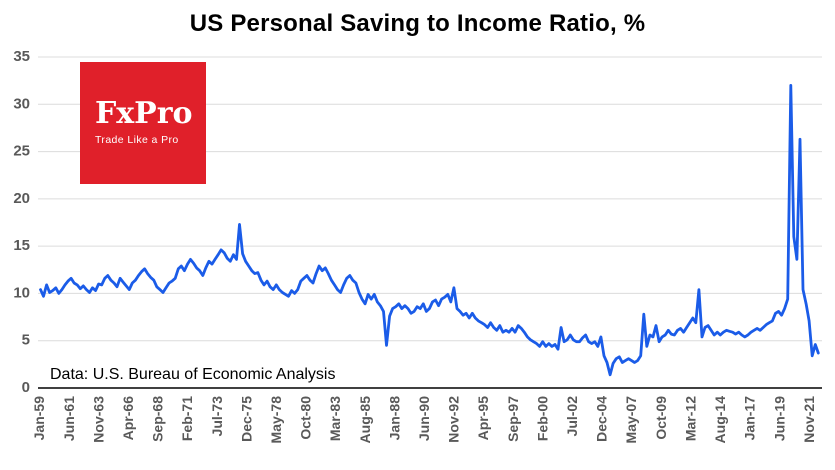  I want to click on x-axis-tick-label: Jan-59, so click(39, 418).